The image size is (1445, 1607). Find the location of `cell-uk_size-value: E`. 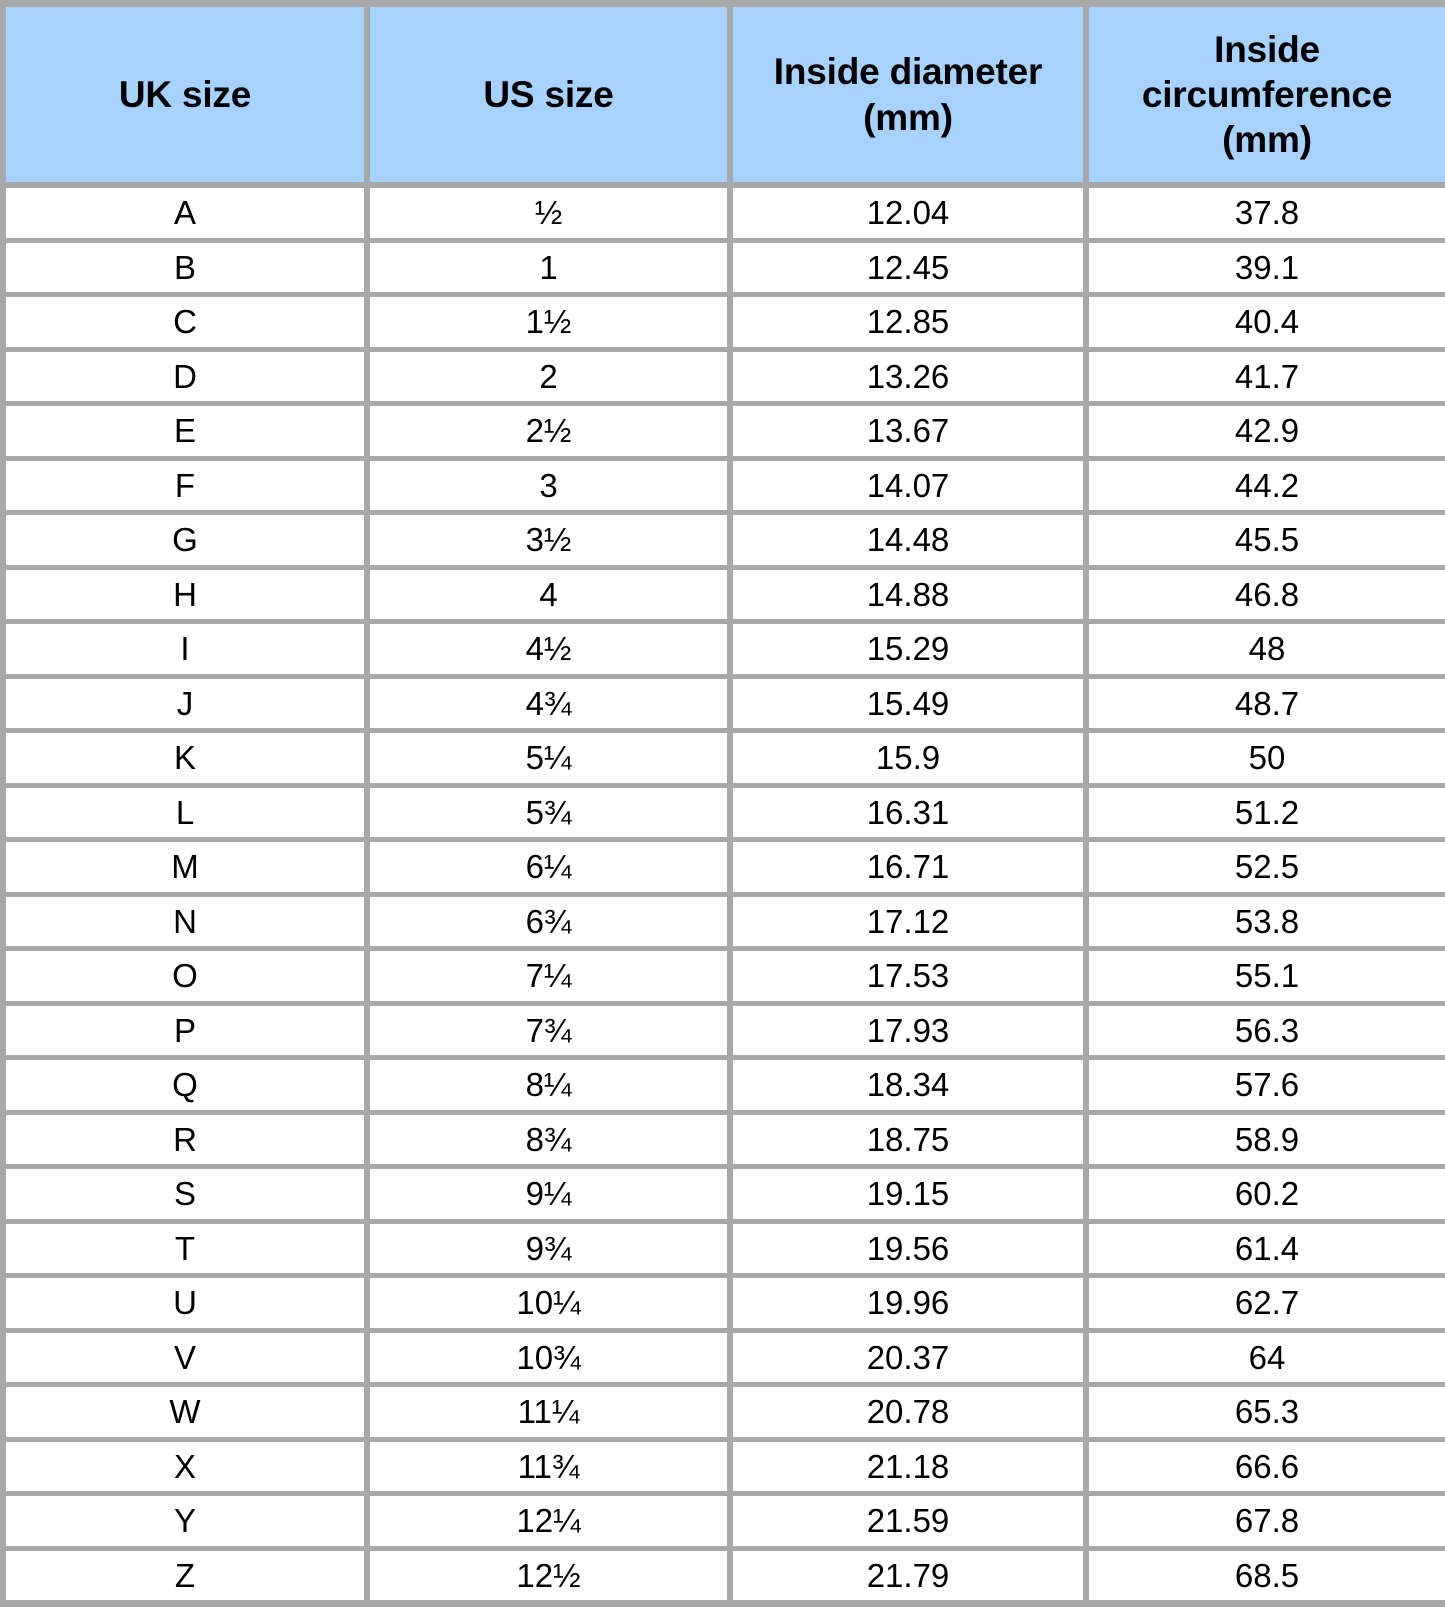

cell-uk_size-value: E is located at coordinates (184, 431).